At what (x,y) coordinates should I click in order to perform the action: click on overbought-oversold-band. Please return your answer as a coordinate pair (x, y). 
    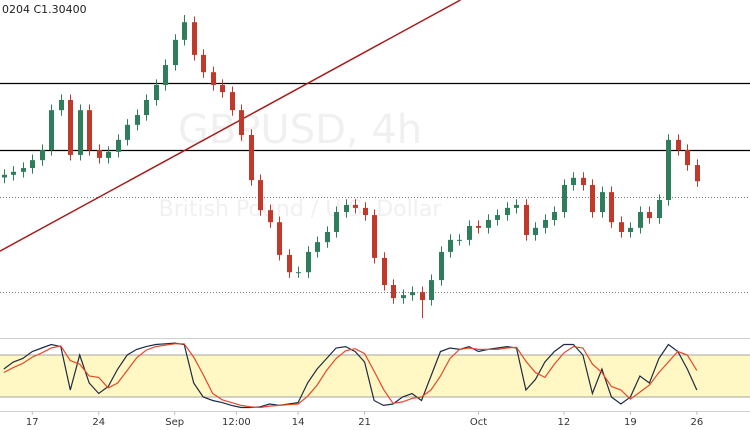
    Looking at the image, I should click on (375, 376).